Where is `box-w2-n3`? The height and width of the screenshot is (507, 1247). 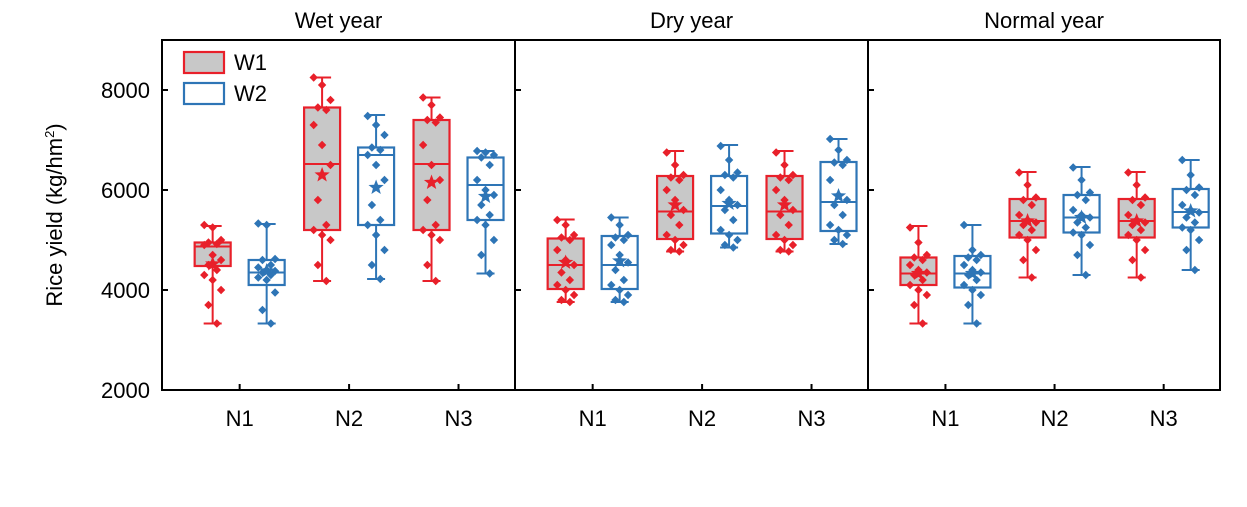 box-w2-n3 is located at coordinates (838, 191).